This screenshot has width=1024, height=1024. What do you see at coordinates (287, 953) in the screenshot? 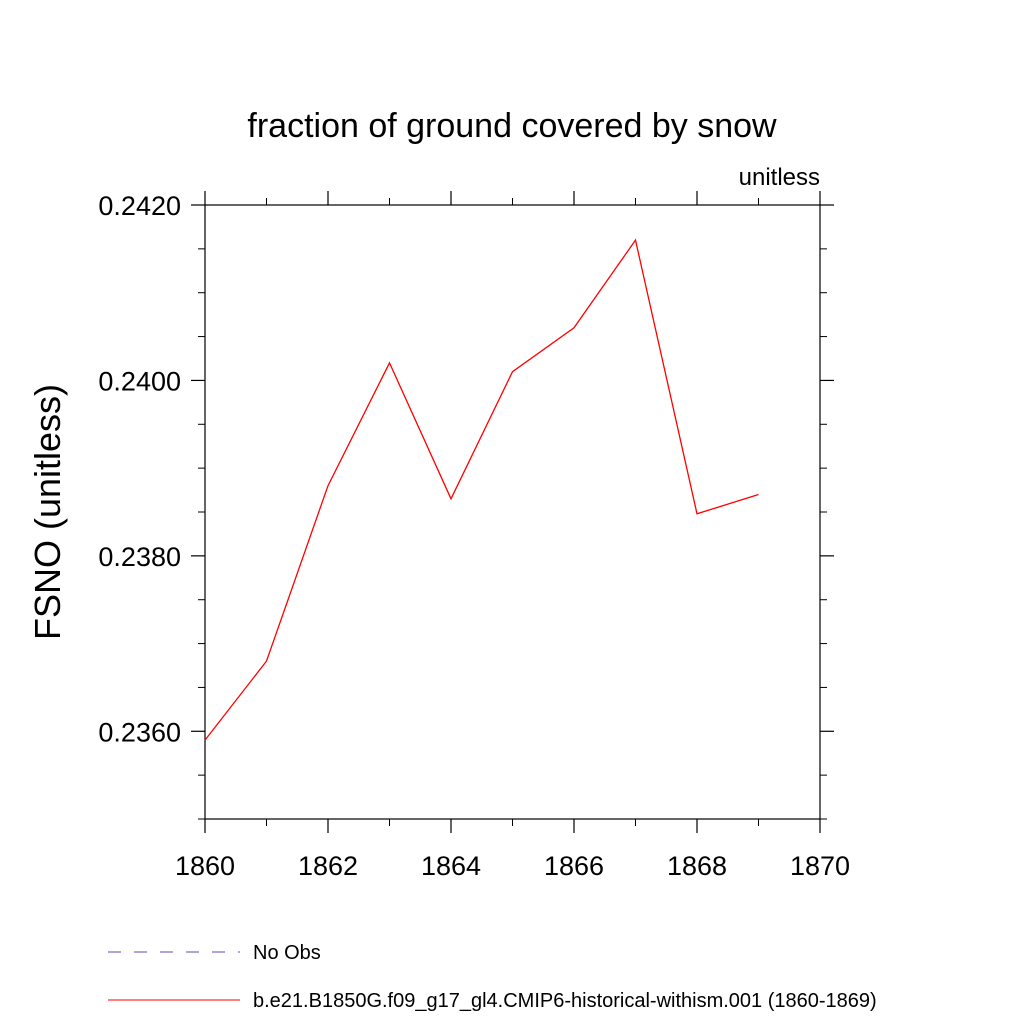
I see `legend-label: No Obs` at bounding box center [287, 953].